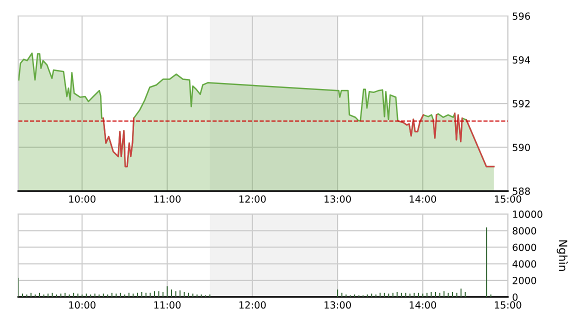 This screenshot has width=570, height=320. What do you see at coordinates (521, 191) in the screenshot?
I see `y-tick-label: 588` at bounding box center [521, 191].